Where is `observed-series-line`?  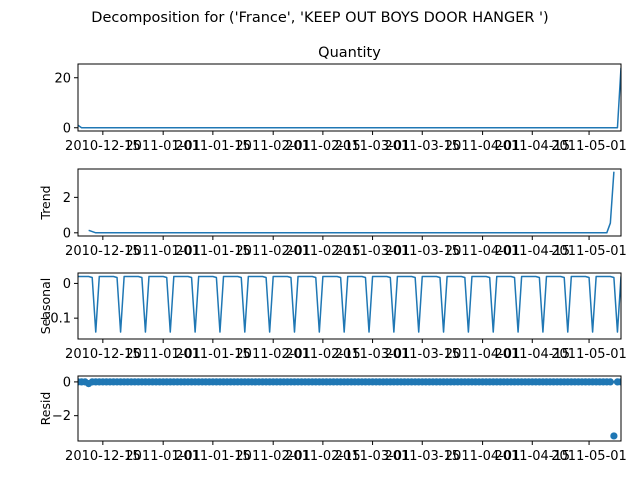
observed-series-line is located at coordinates (349, 98).